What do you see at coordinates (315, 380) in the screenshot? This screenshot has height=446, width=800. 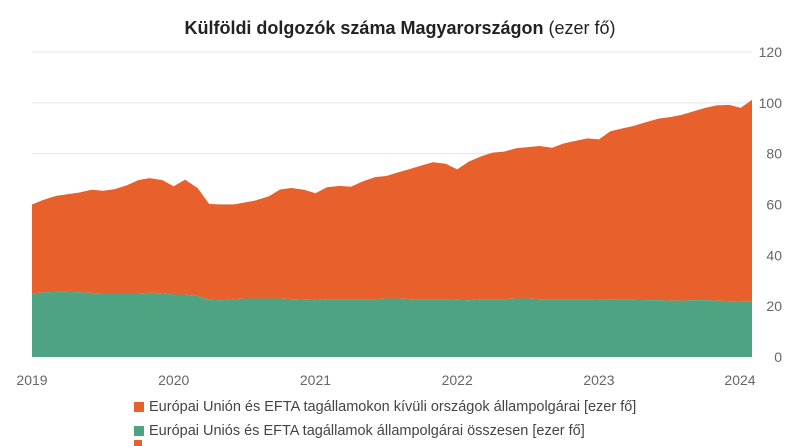 I see `x-tick-label: 2021` at bounding box center [315, 380].